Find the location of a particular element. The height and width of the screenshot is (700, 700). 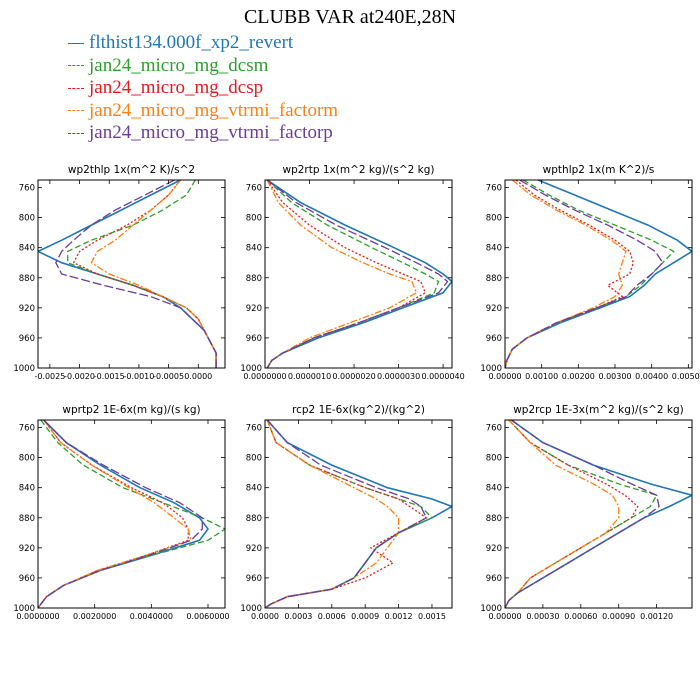

legend-label-2: jan24_micro_mg_dcsm is located at coordinates (179, 65).